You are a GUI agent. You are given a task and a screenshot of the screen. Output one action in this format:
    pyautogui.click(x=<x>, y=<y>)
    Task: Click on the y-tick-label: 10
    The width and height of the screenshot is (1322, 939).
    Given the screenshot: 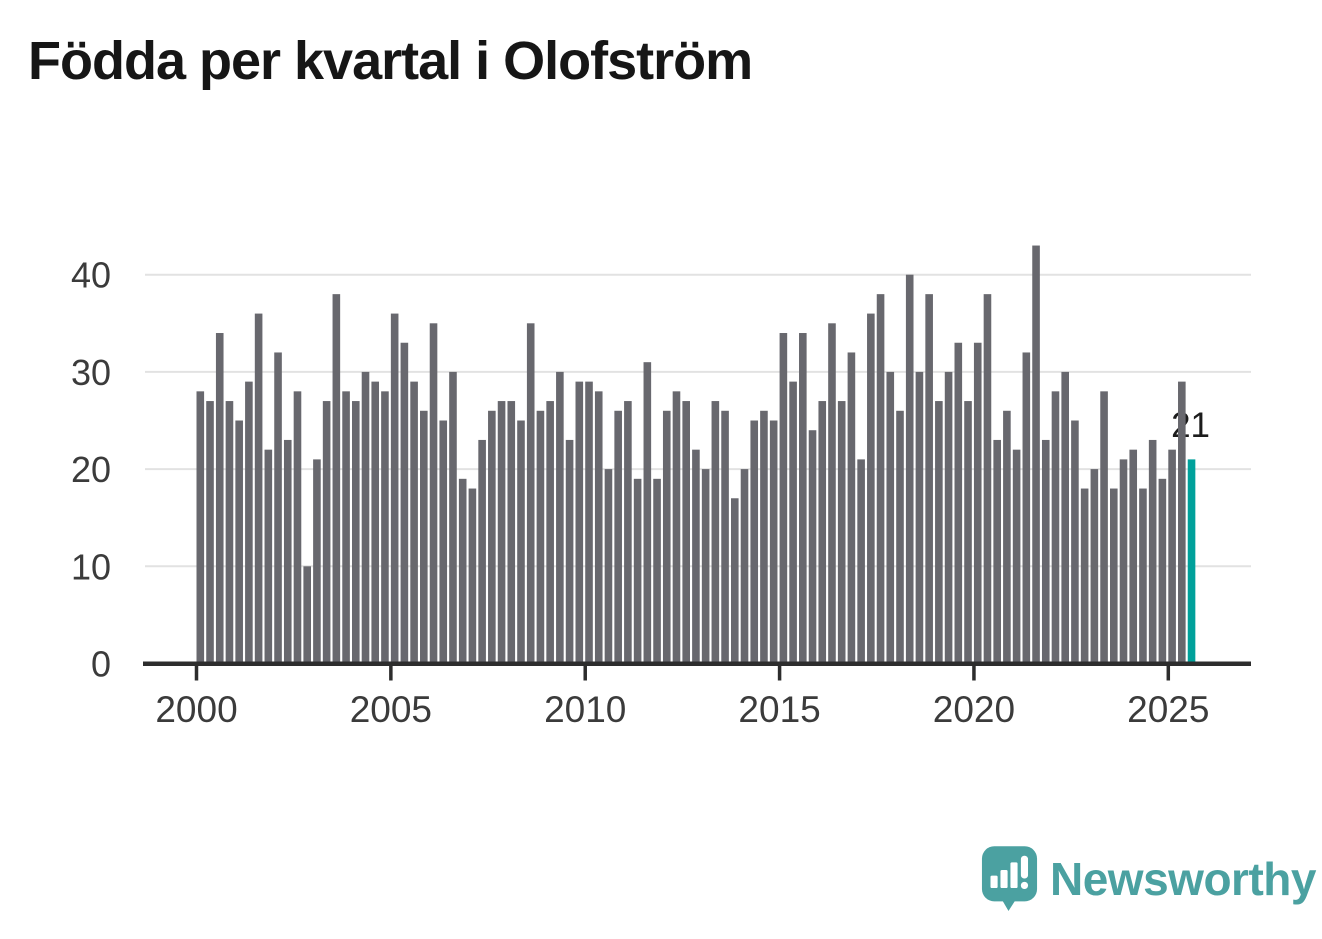 What is the action you would take?
    pyautogui.click(x=91, y=566)
    